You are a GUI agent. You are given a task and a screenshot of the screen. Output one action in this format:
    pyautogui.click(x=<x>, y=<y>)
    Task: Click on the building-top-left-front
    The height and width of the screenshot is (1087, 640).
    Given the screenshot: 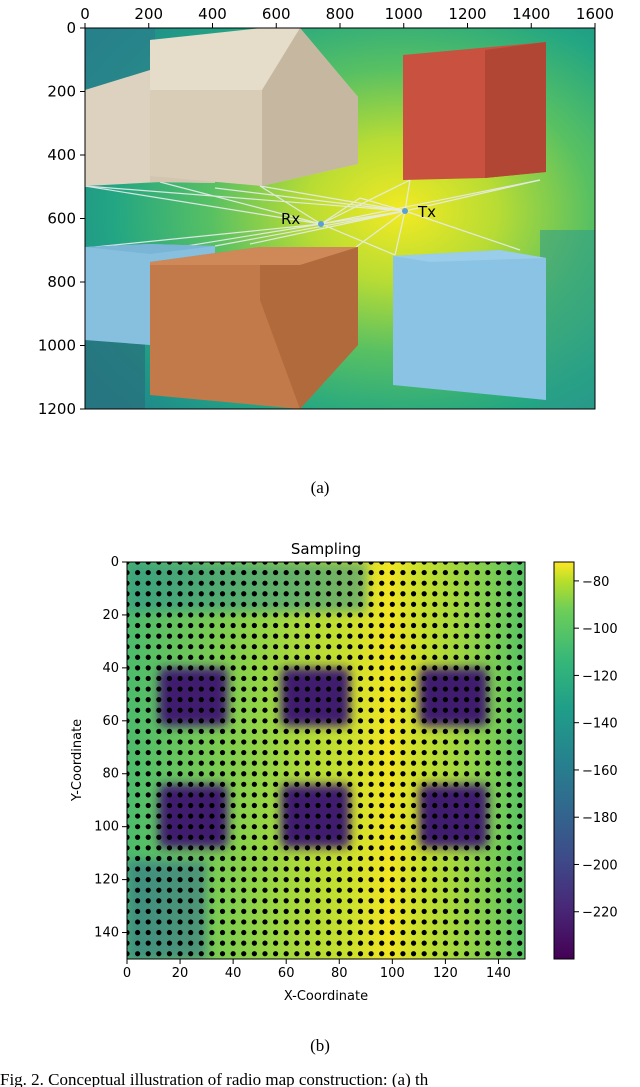 What is the action you would take?
    pyautogui.click(x=254, y=107)
    